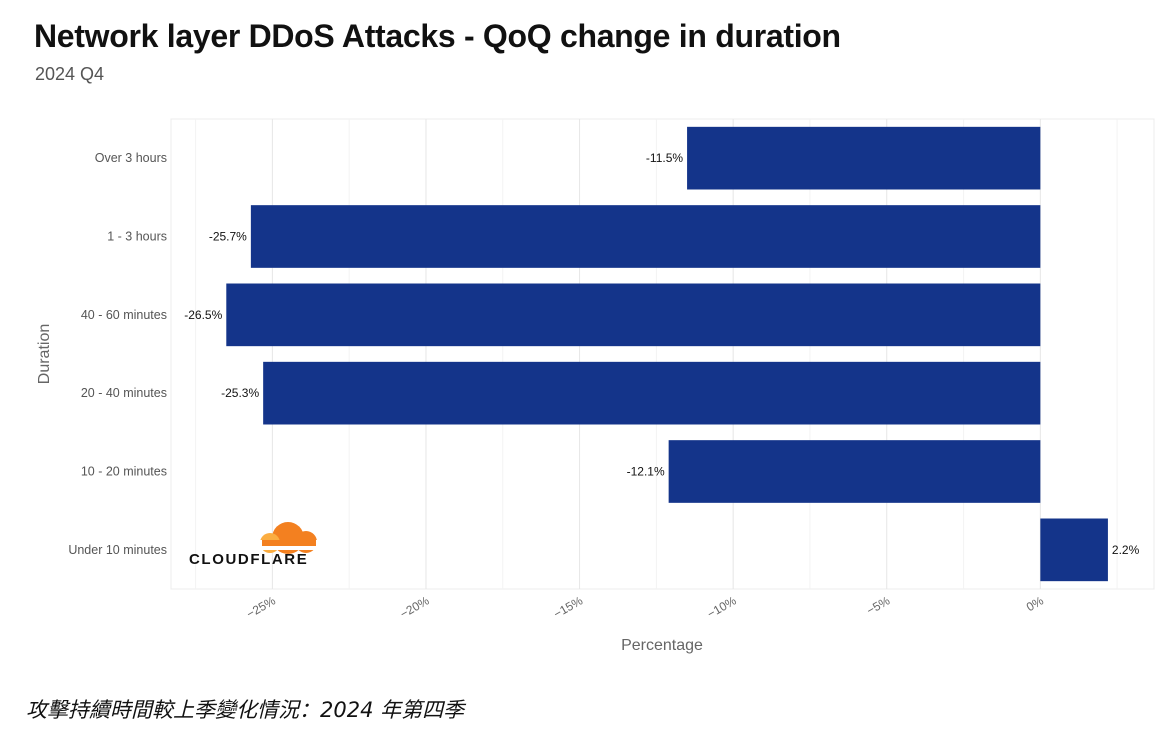 This screenshot has height=746, width=1157. I want to click on y-tick-label: Under 10 minutes, so click(117, 550).